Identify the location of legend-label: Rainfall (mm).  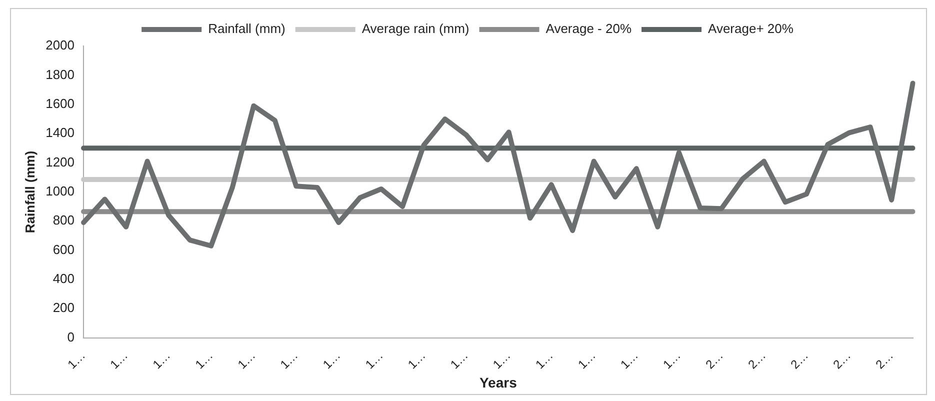
(247, 28).